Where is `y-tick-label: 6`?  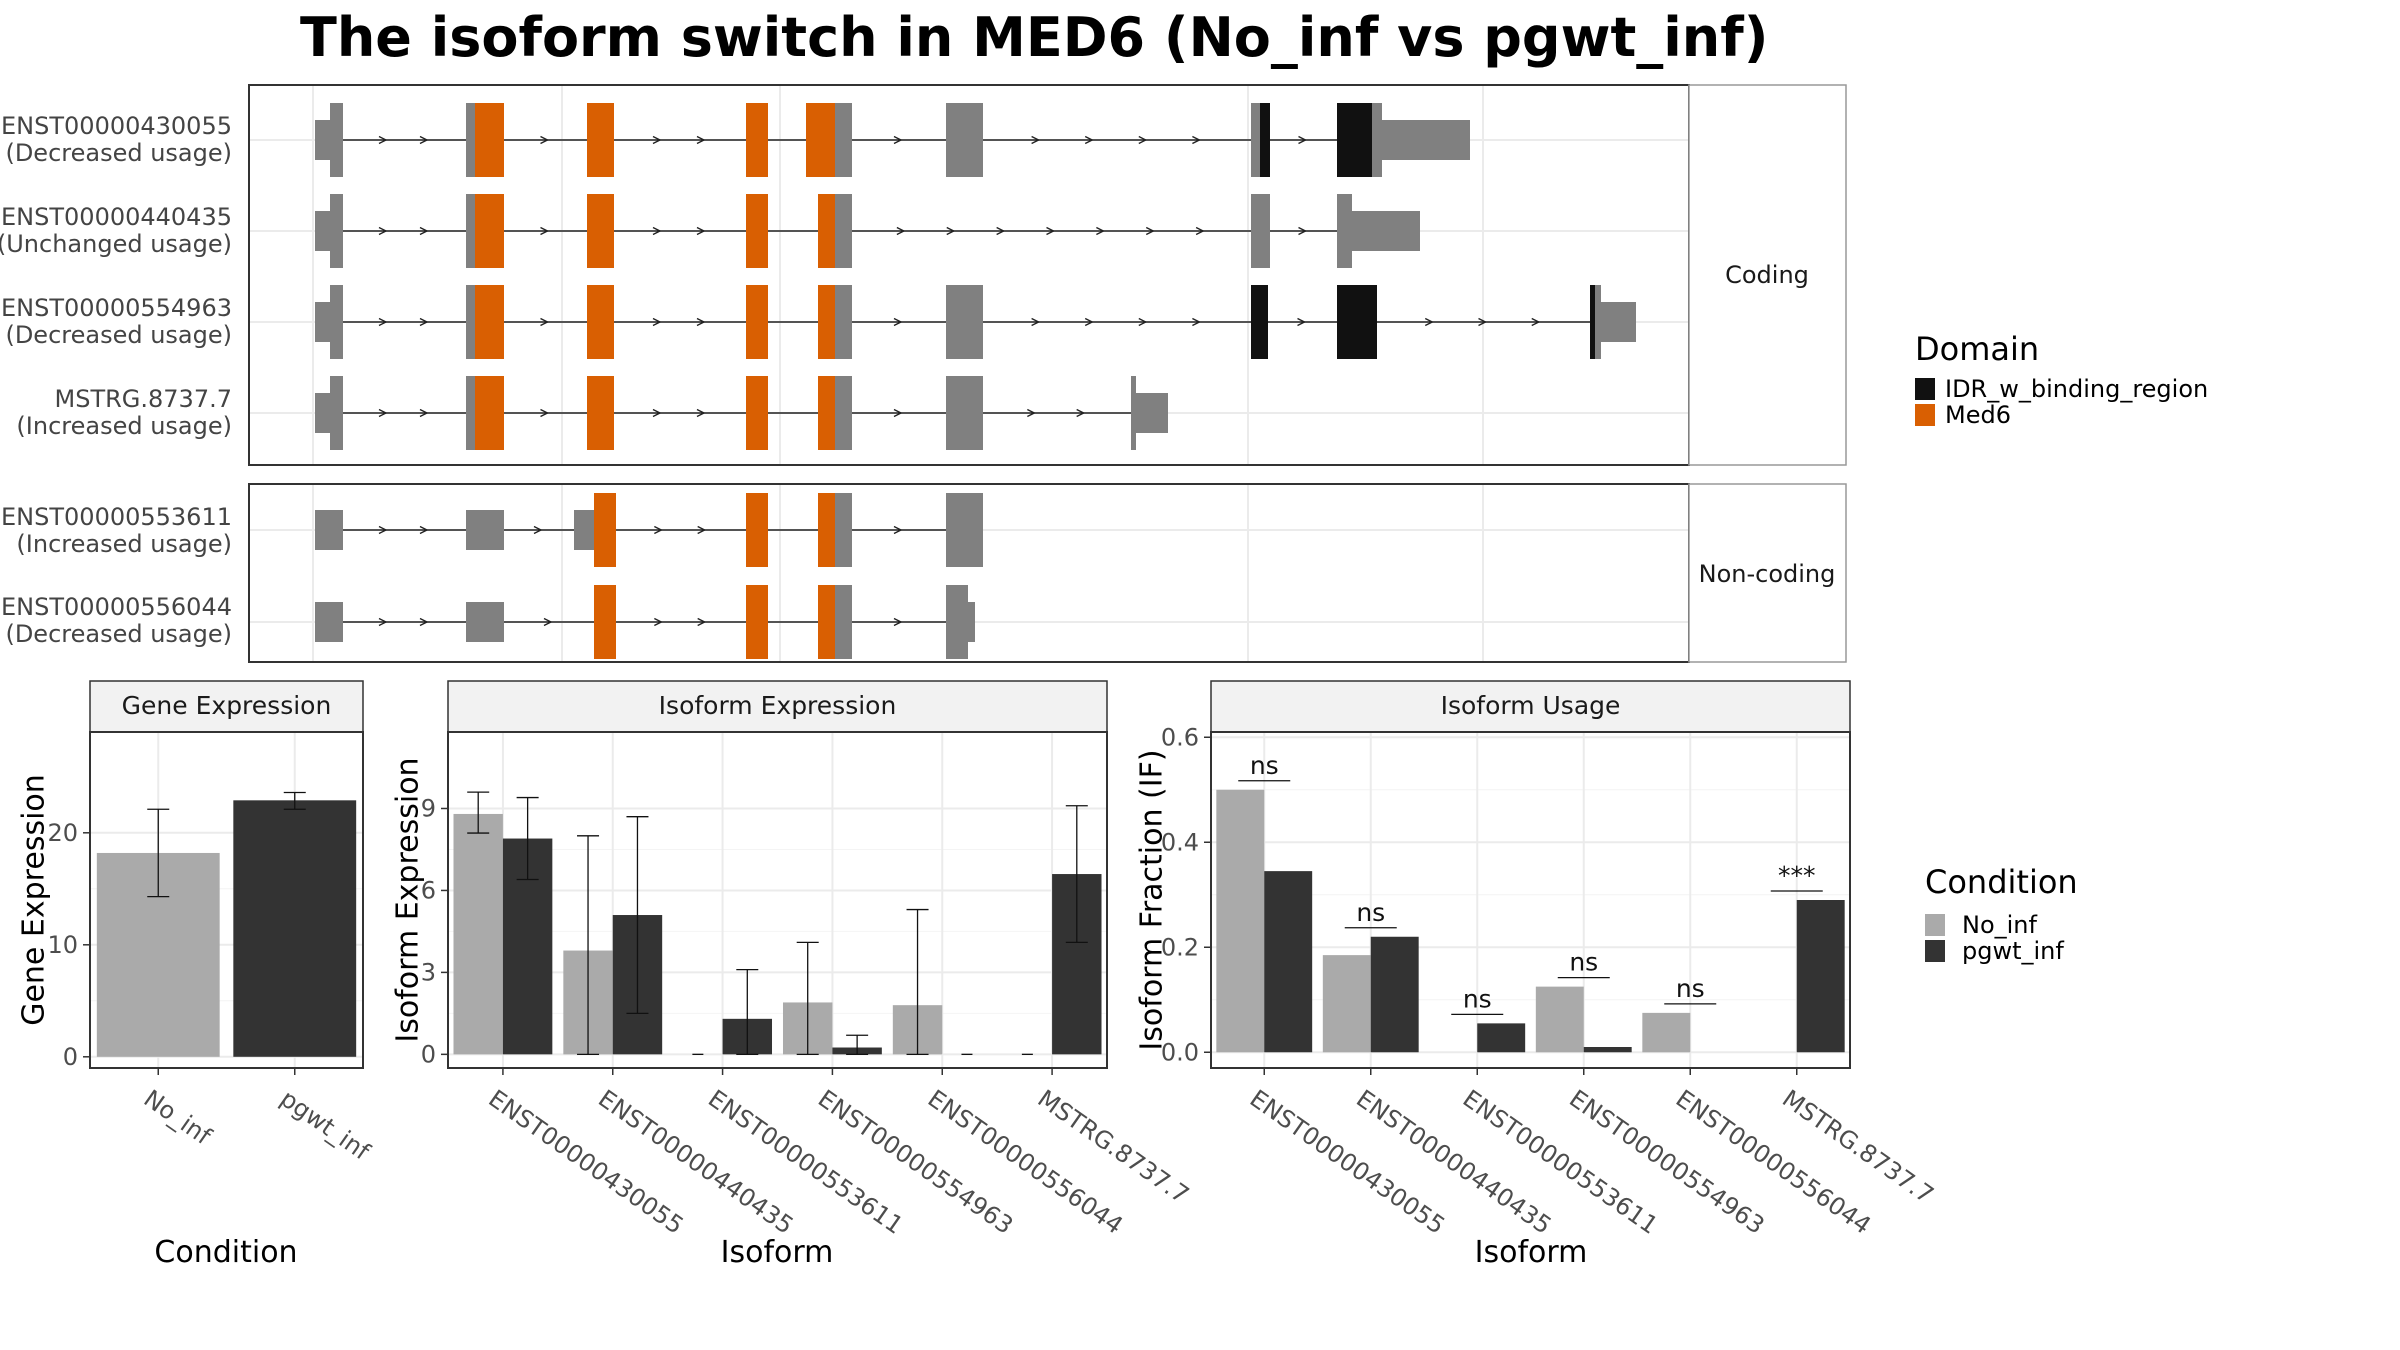
y-tick-label: 6 is located at coordinates (428, 890).